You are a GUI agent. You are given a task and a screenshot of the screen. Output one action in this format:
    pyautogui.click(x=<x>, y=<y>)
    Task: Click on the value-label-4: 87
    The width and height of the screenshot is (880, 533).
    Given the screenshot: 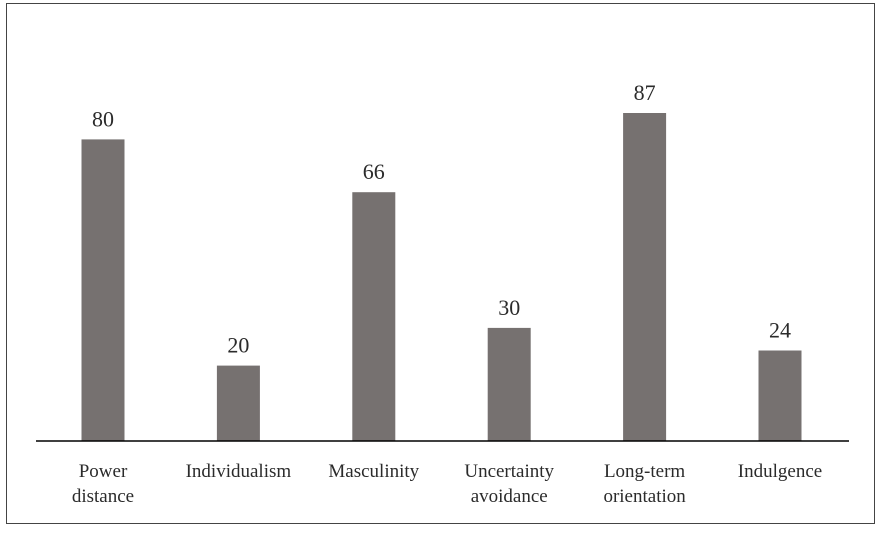 What is the action you would take?
    pyautogui.click(x=645, y=92)
    